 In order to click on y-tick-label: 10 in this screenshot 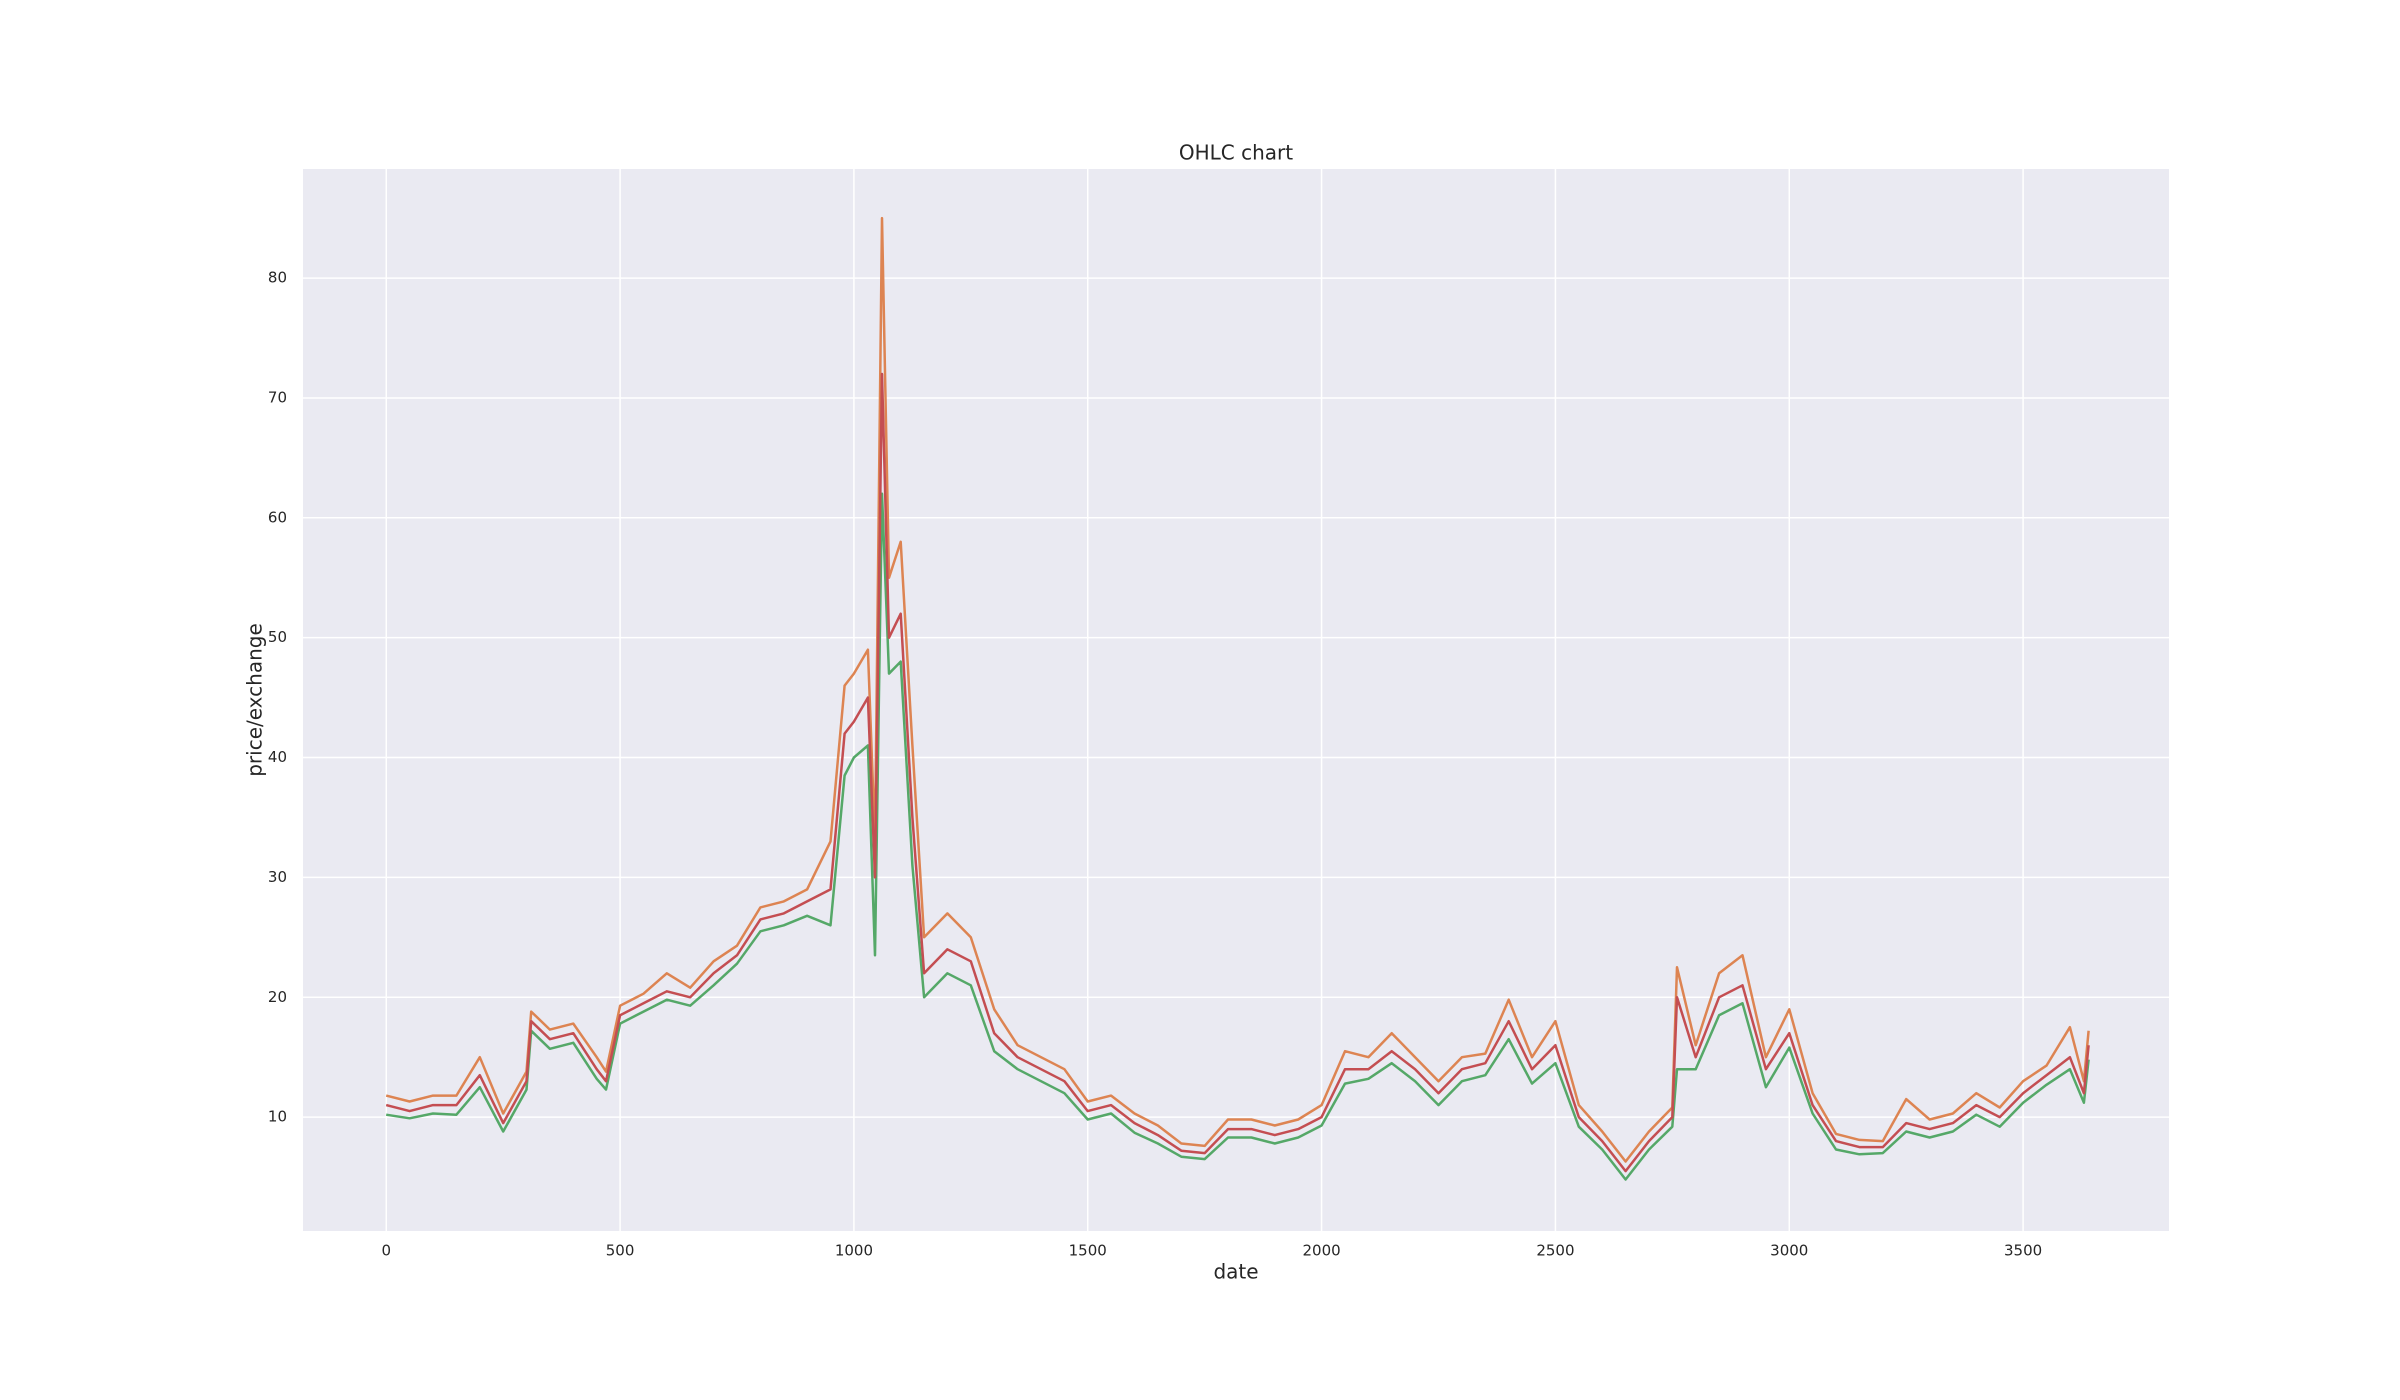, I will do `click(277, 1117)`.